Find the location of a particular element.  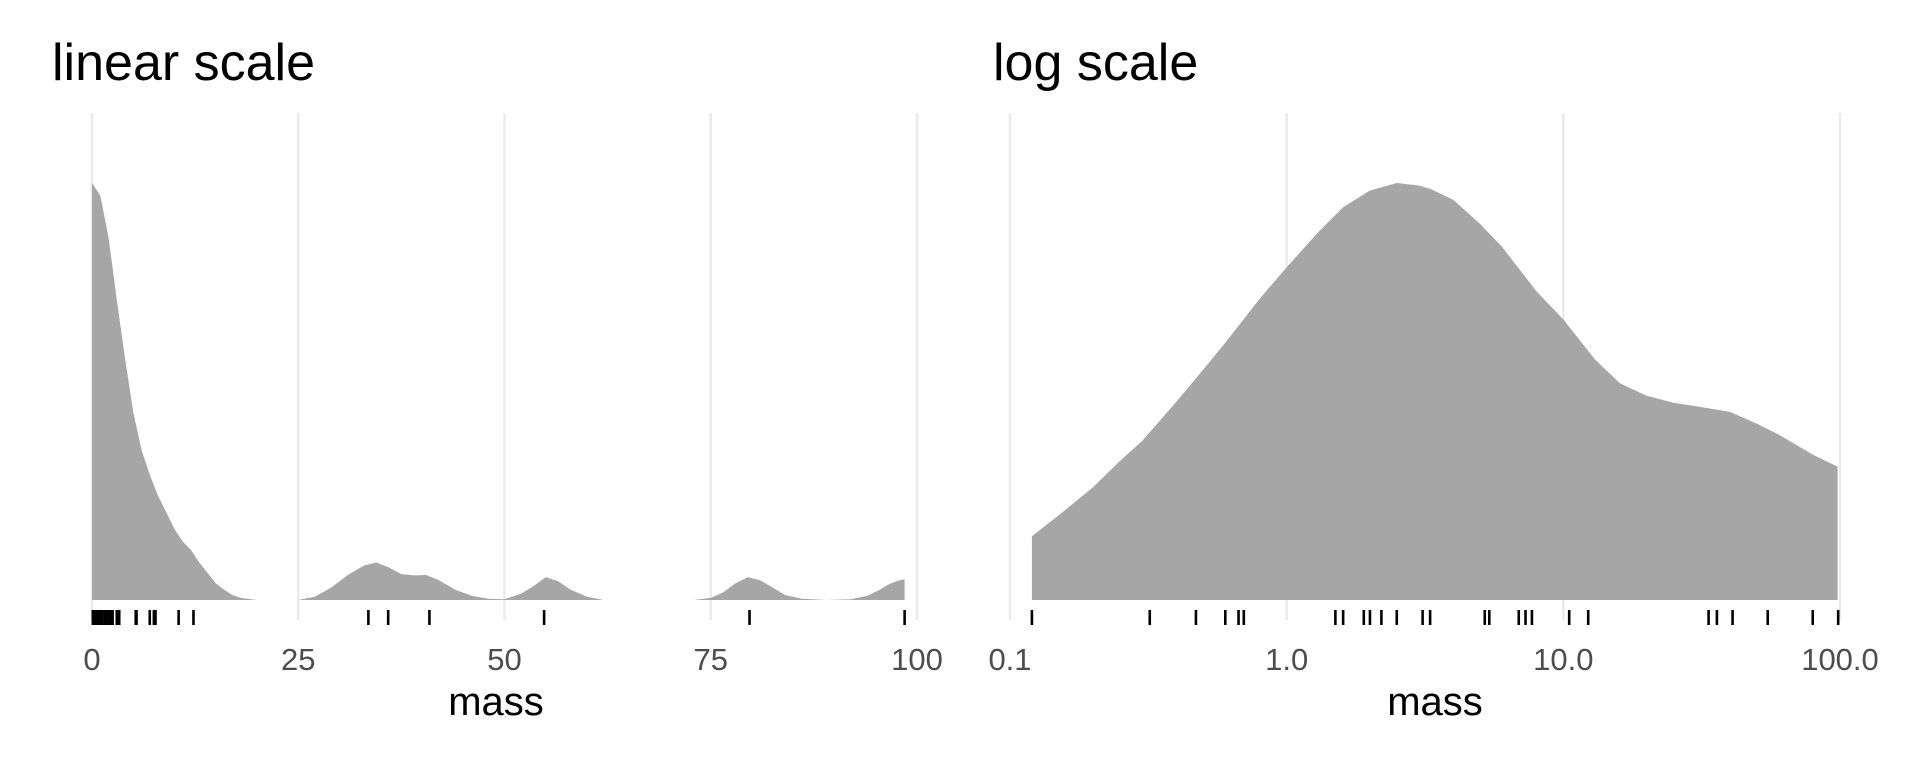

log-rug is located at coordinates (1435, 617).